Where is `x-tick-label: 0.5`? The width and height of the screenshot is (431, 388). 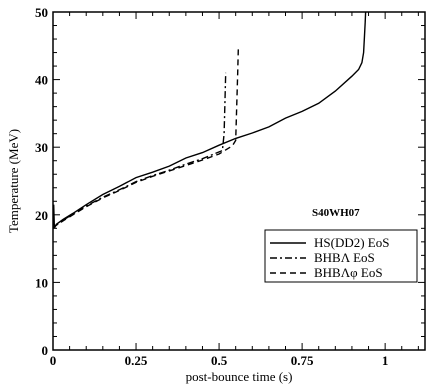 x-tick-label: 0.5 is located at coordinates (219, 360).